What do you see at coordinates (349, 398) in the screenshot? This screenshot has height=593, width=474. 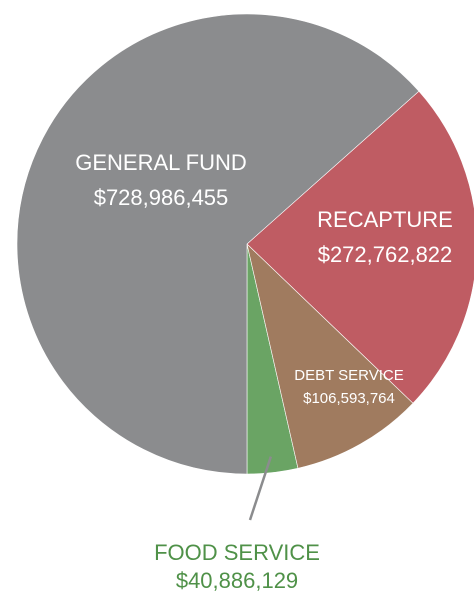 I see `debt-service-value-label: $106,593,764` at bounding box center [349, 398].